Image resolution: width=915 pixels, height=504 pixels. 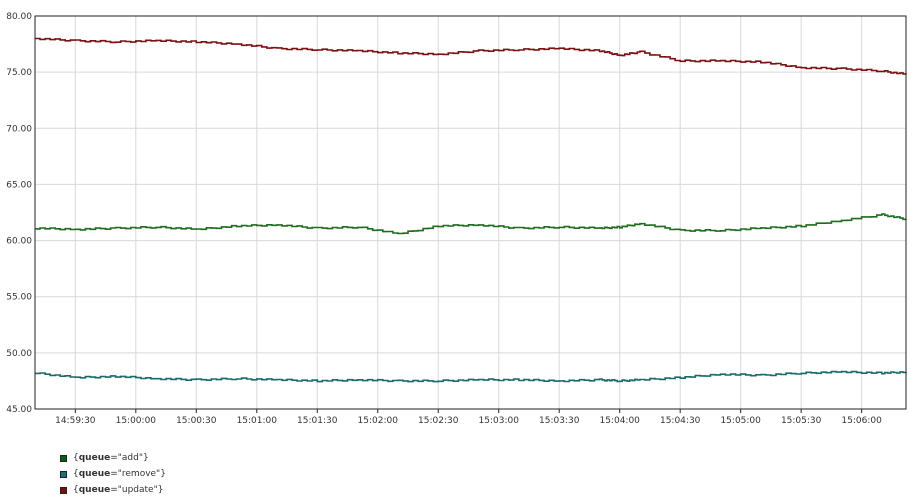 What do you see at coordinates (113, 490) in the screenshot?
I see `legend-item-update: {queue ="update"}` at bounding box center [113, 490].